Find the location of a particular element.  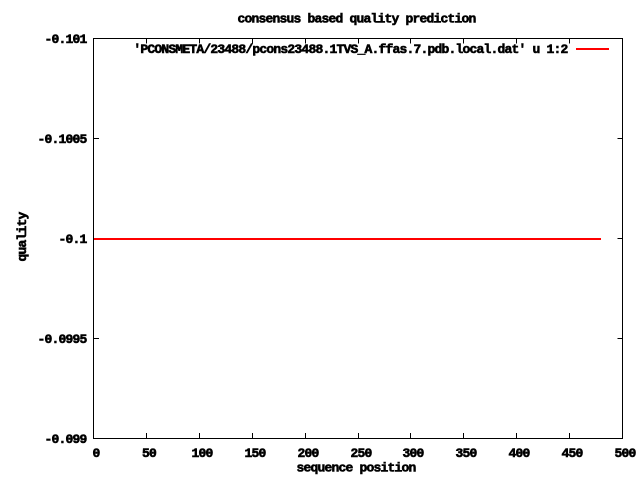

svg-text: 0 is located at coordinates (96, 453).